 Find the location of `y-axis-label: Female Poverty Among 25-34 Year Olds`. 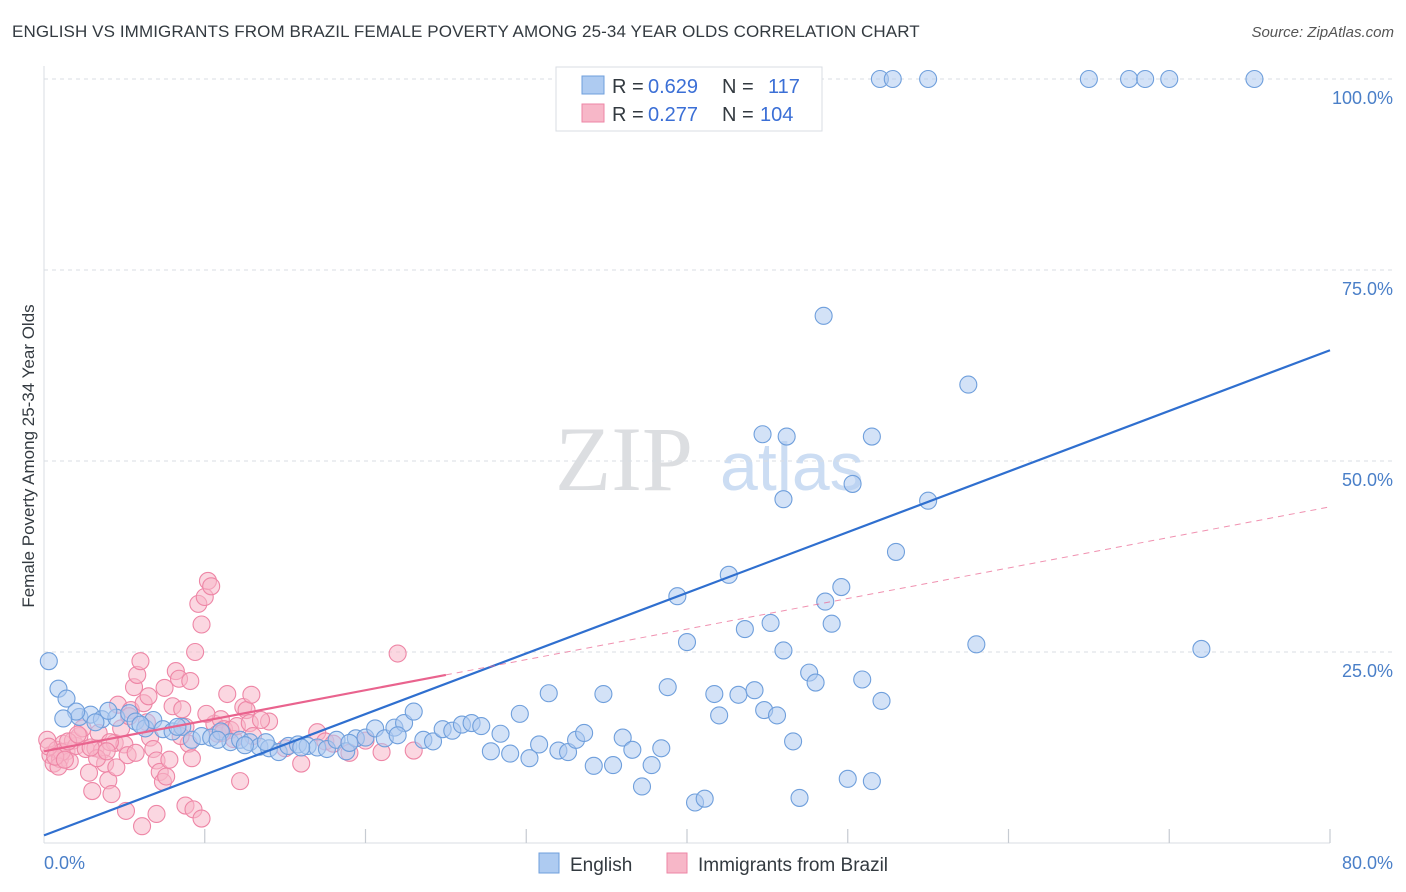

y-axis-label: Female Poverty Among 25-34 Year Olds is located at coordinates (28, 455).